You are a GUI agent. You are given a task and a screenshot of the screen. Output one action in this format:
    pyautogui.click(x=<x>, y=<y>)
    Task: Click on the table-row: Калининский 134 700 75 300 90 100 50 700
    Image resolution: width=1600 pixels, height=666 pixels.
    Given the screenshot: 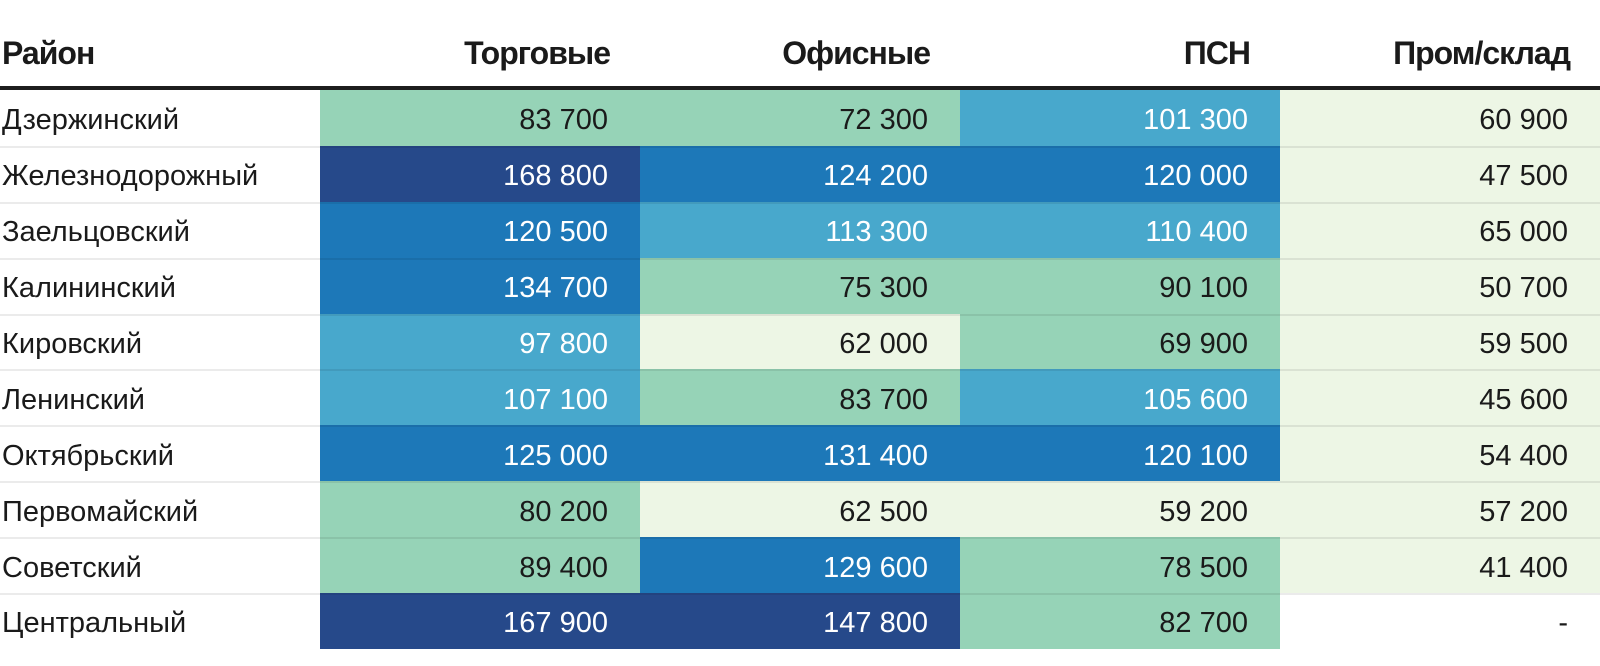 What is the action you would take?
    pyautogui.click(x=800, y=285)
    